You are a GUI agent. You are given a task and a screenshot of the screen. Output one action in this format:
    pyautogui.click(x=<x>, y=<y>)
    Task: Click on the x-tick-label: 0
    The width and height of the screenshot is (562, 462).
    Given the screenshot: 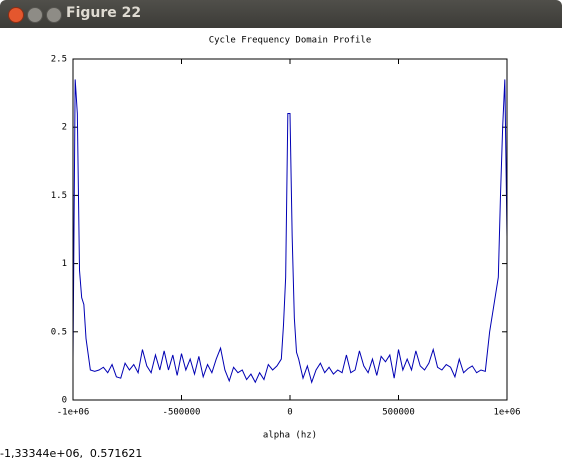 What is the action you would take?
    pyautogui.click(x=289, y=413)
    